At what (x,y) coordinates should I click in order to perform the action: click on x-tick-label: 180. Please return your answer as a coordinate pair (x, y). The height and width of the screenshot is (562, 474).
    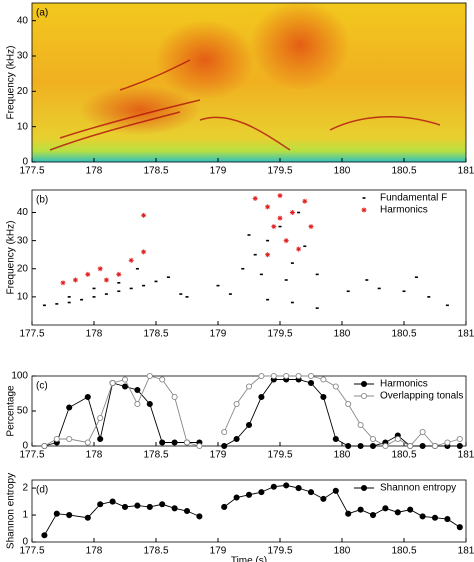
    Looking at the image, I should click on (342, 171).